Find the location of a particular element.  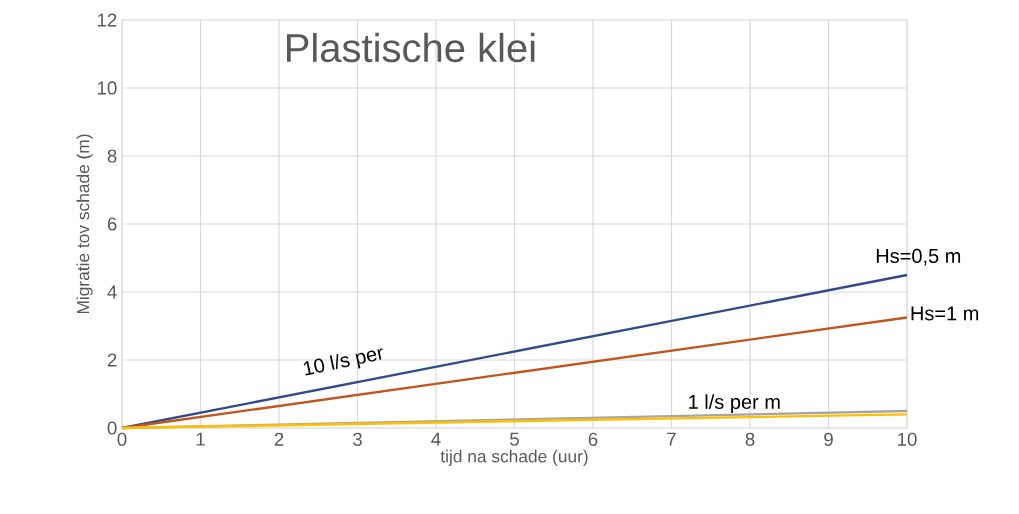

y-tick-label: 6 is located at coordinates (112, 224).